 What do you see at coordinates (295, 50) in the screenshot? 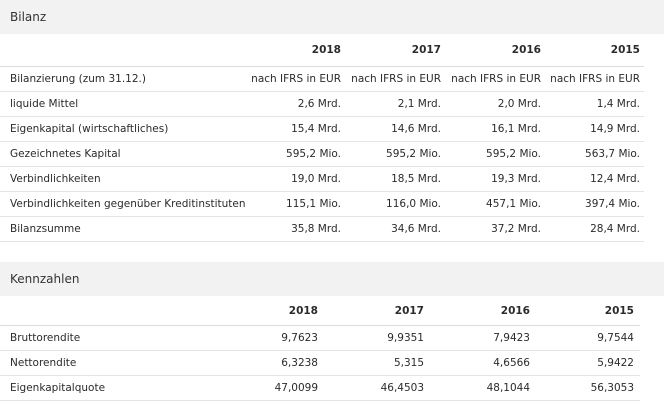
I see `bilanz-year-2018: 2018` at bounding box center [295, 50].